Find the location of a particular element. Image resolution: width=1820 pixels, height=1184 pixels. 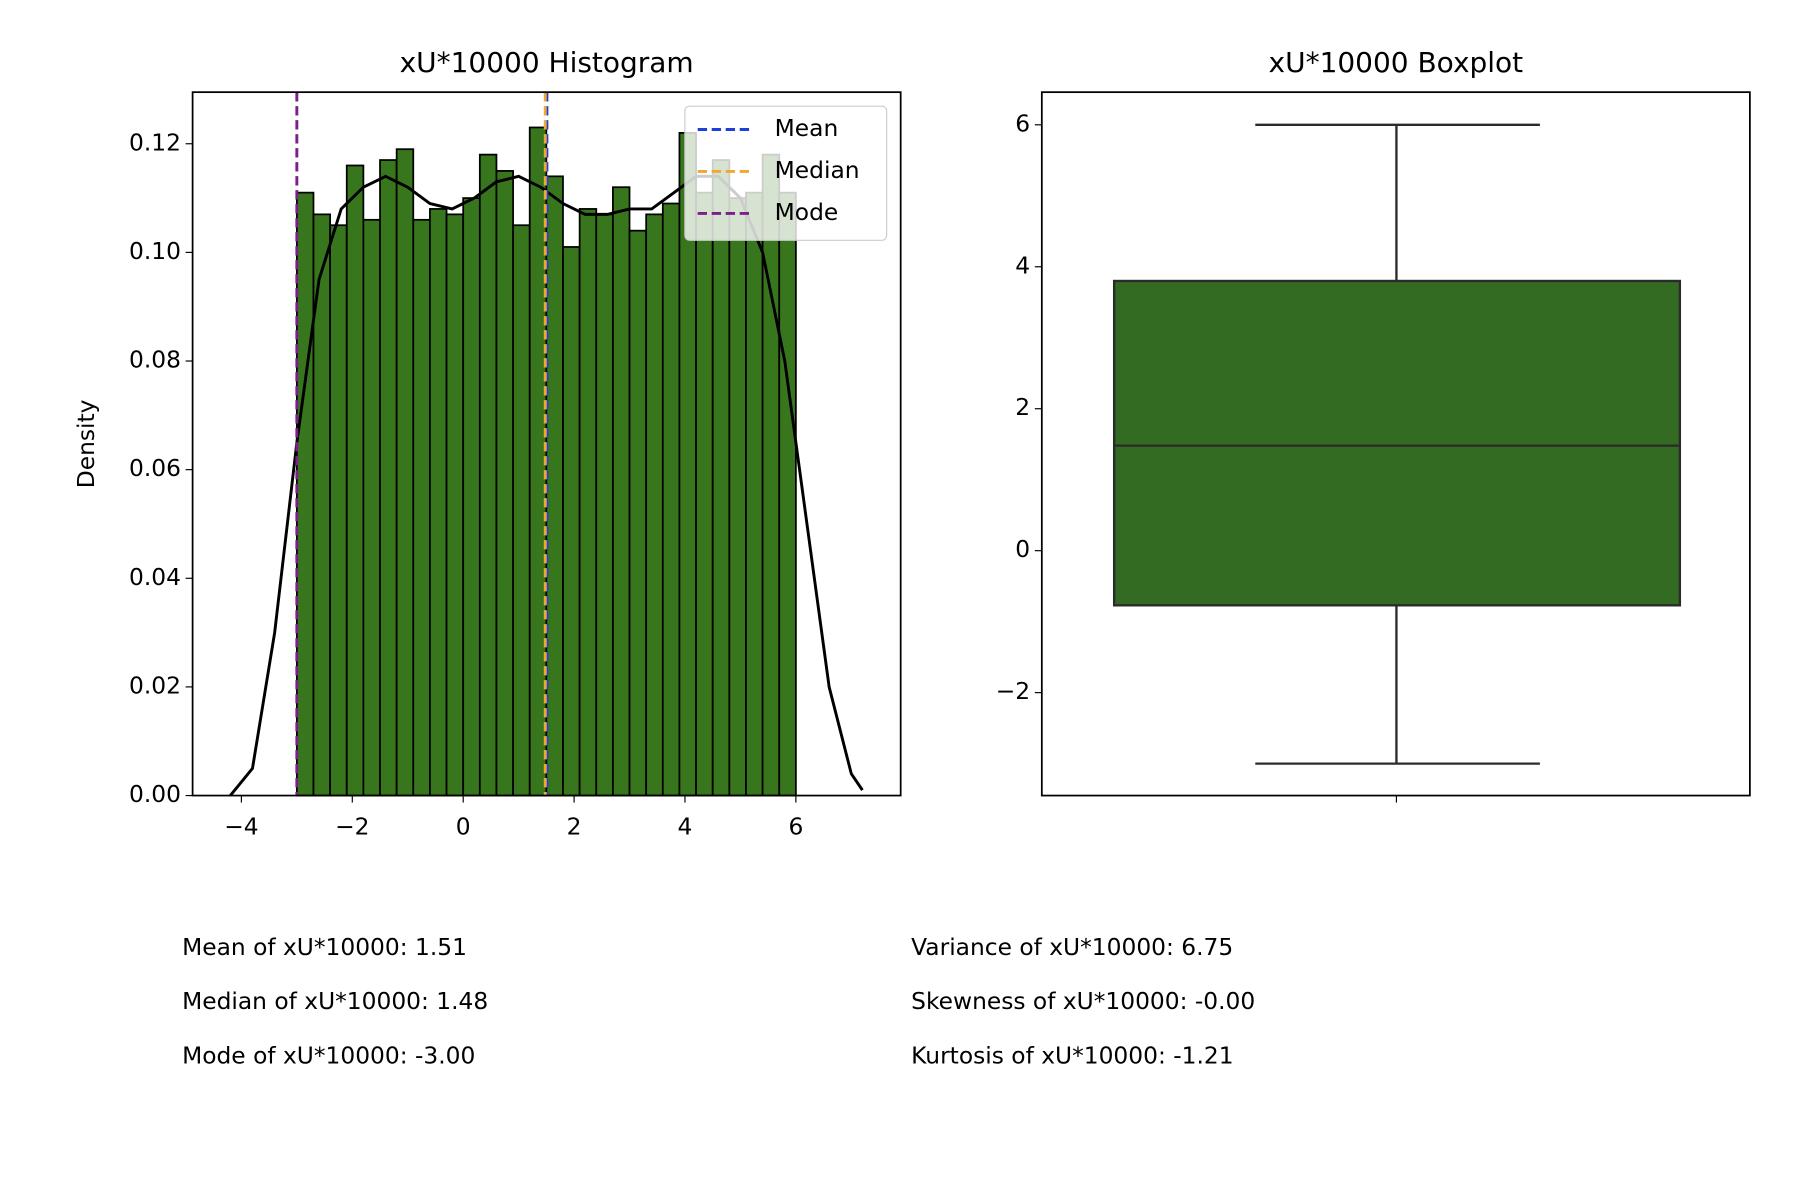

y-tick-label: 0.00 is located at coordinates (155, 794).